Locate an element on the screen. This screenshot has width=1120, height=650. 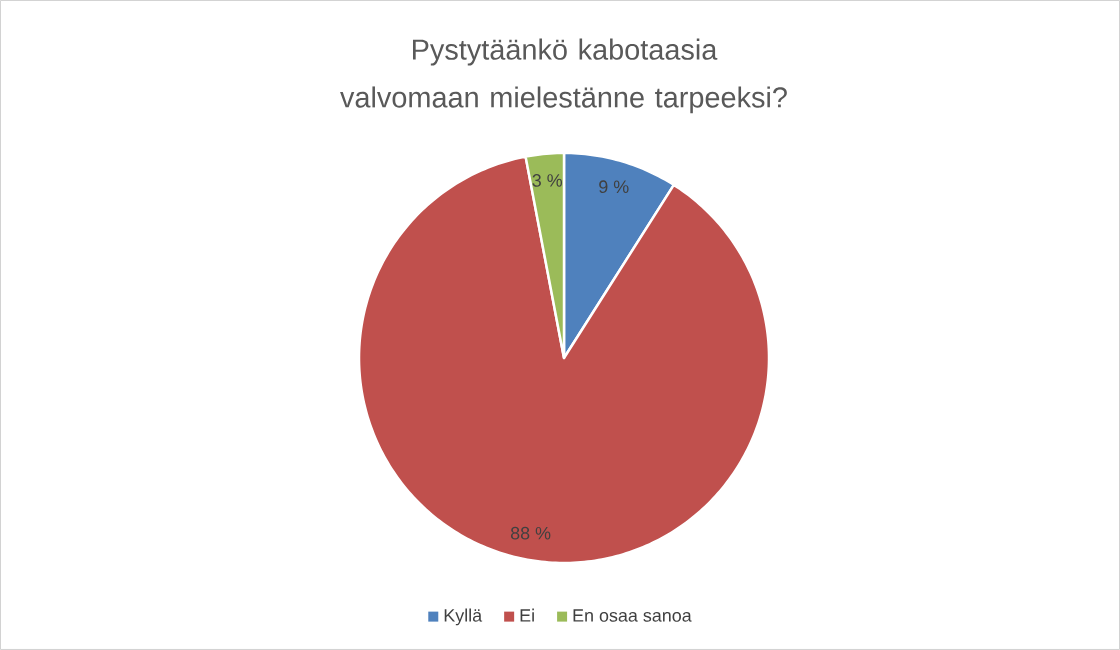
data-label: 88 % is located at coordinates (530, 533).